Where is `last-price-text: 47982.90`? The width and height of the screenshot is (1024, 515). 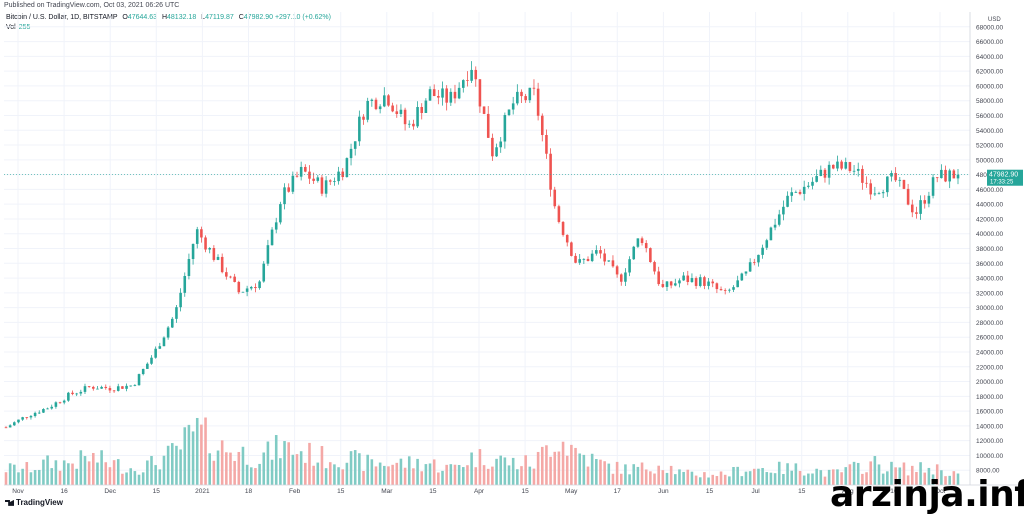
last-price-text: 47982.90 is located at coordinates (1003, 175).